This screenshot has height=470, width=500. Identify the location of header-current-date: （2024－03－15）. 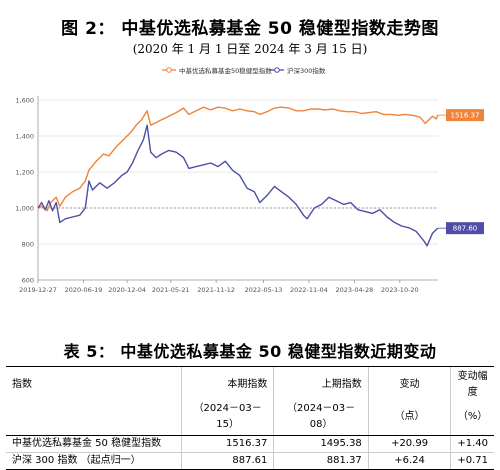
(227, 418).